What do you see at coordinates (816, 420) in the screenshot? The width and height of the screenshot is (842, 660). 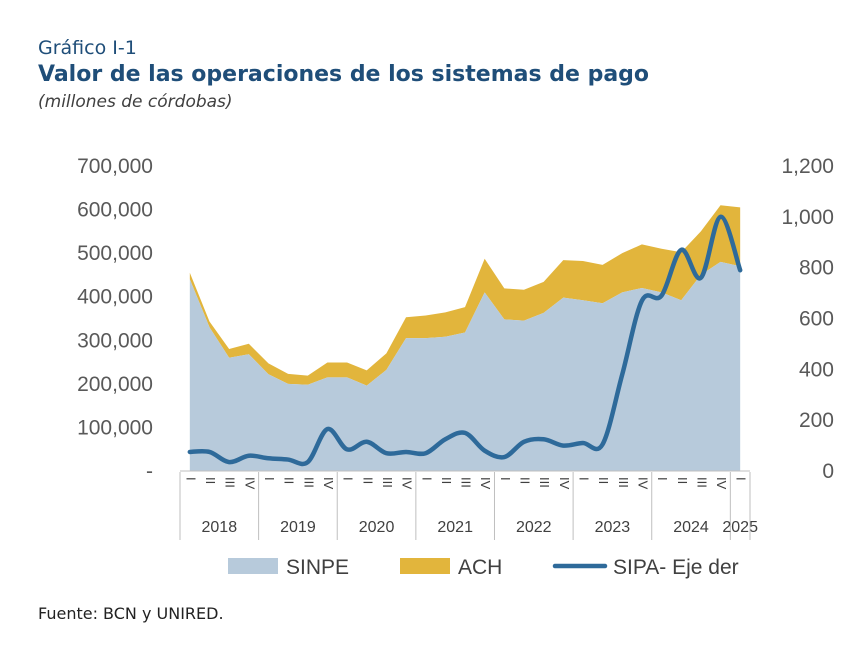 I see `right-axis-tick: 200` at bounding box center [816, 420].